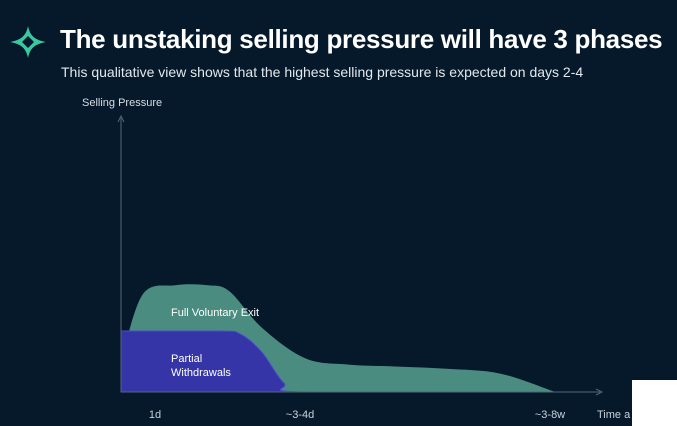  Describe the element at coordinates (186, 359) in the screenshot. I see `series-label-partial-line-1: Partial` at that location.